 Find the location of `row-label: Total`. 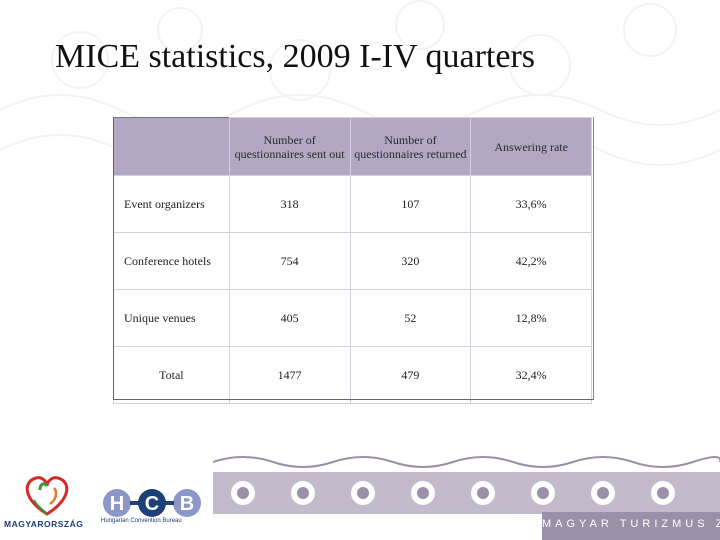

row-label: Total is located at coordinates (171, 375).